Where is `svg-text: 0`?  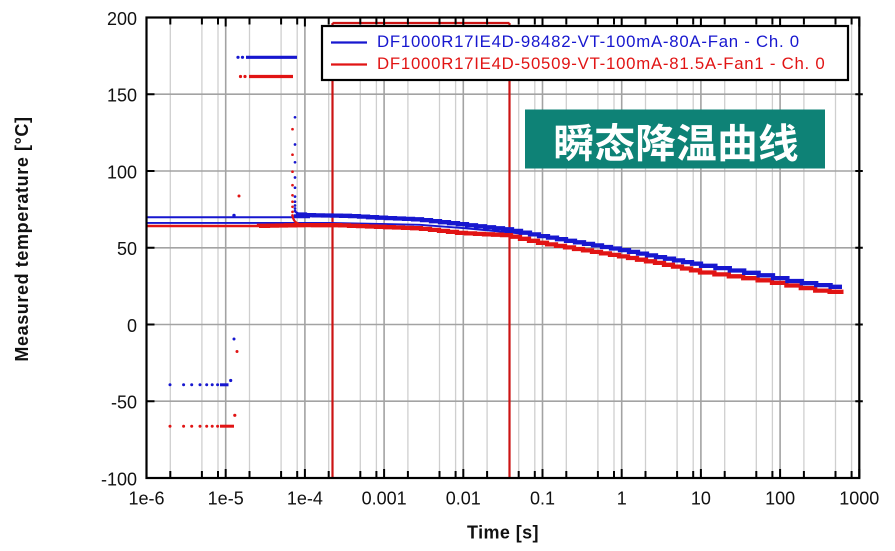 svg-text: 0 is located at coordinates (132, 326).